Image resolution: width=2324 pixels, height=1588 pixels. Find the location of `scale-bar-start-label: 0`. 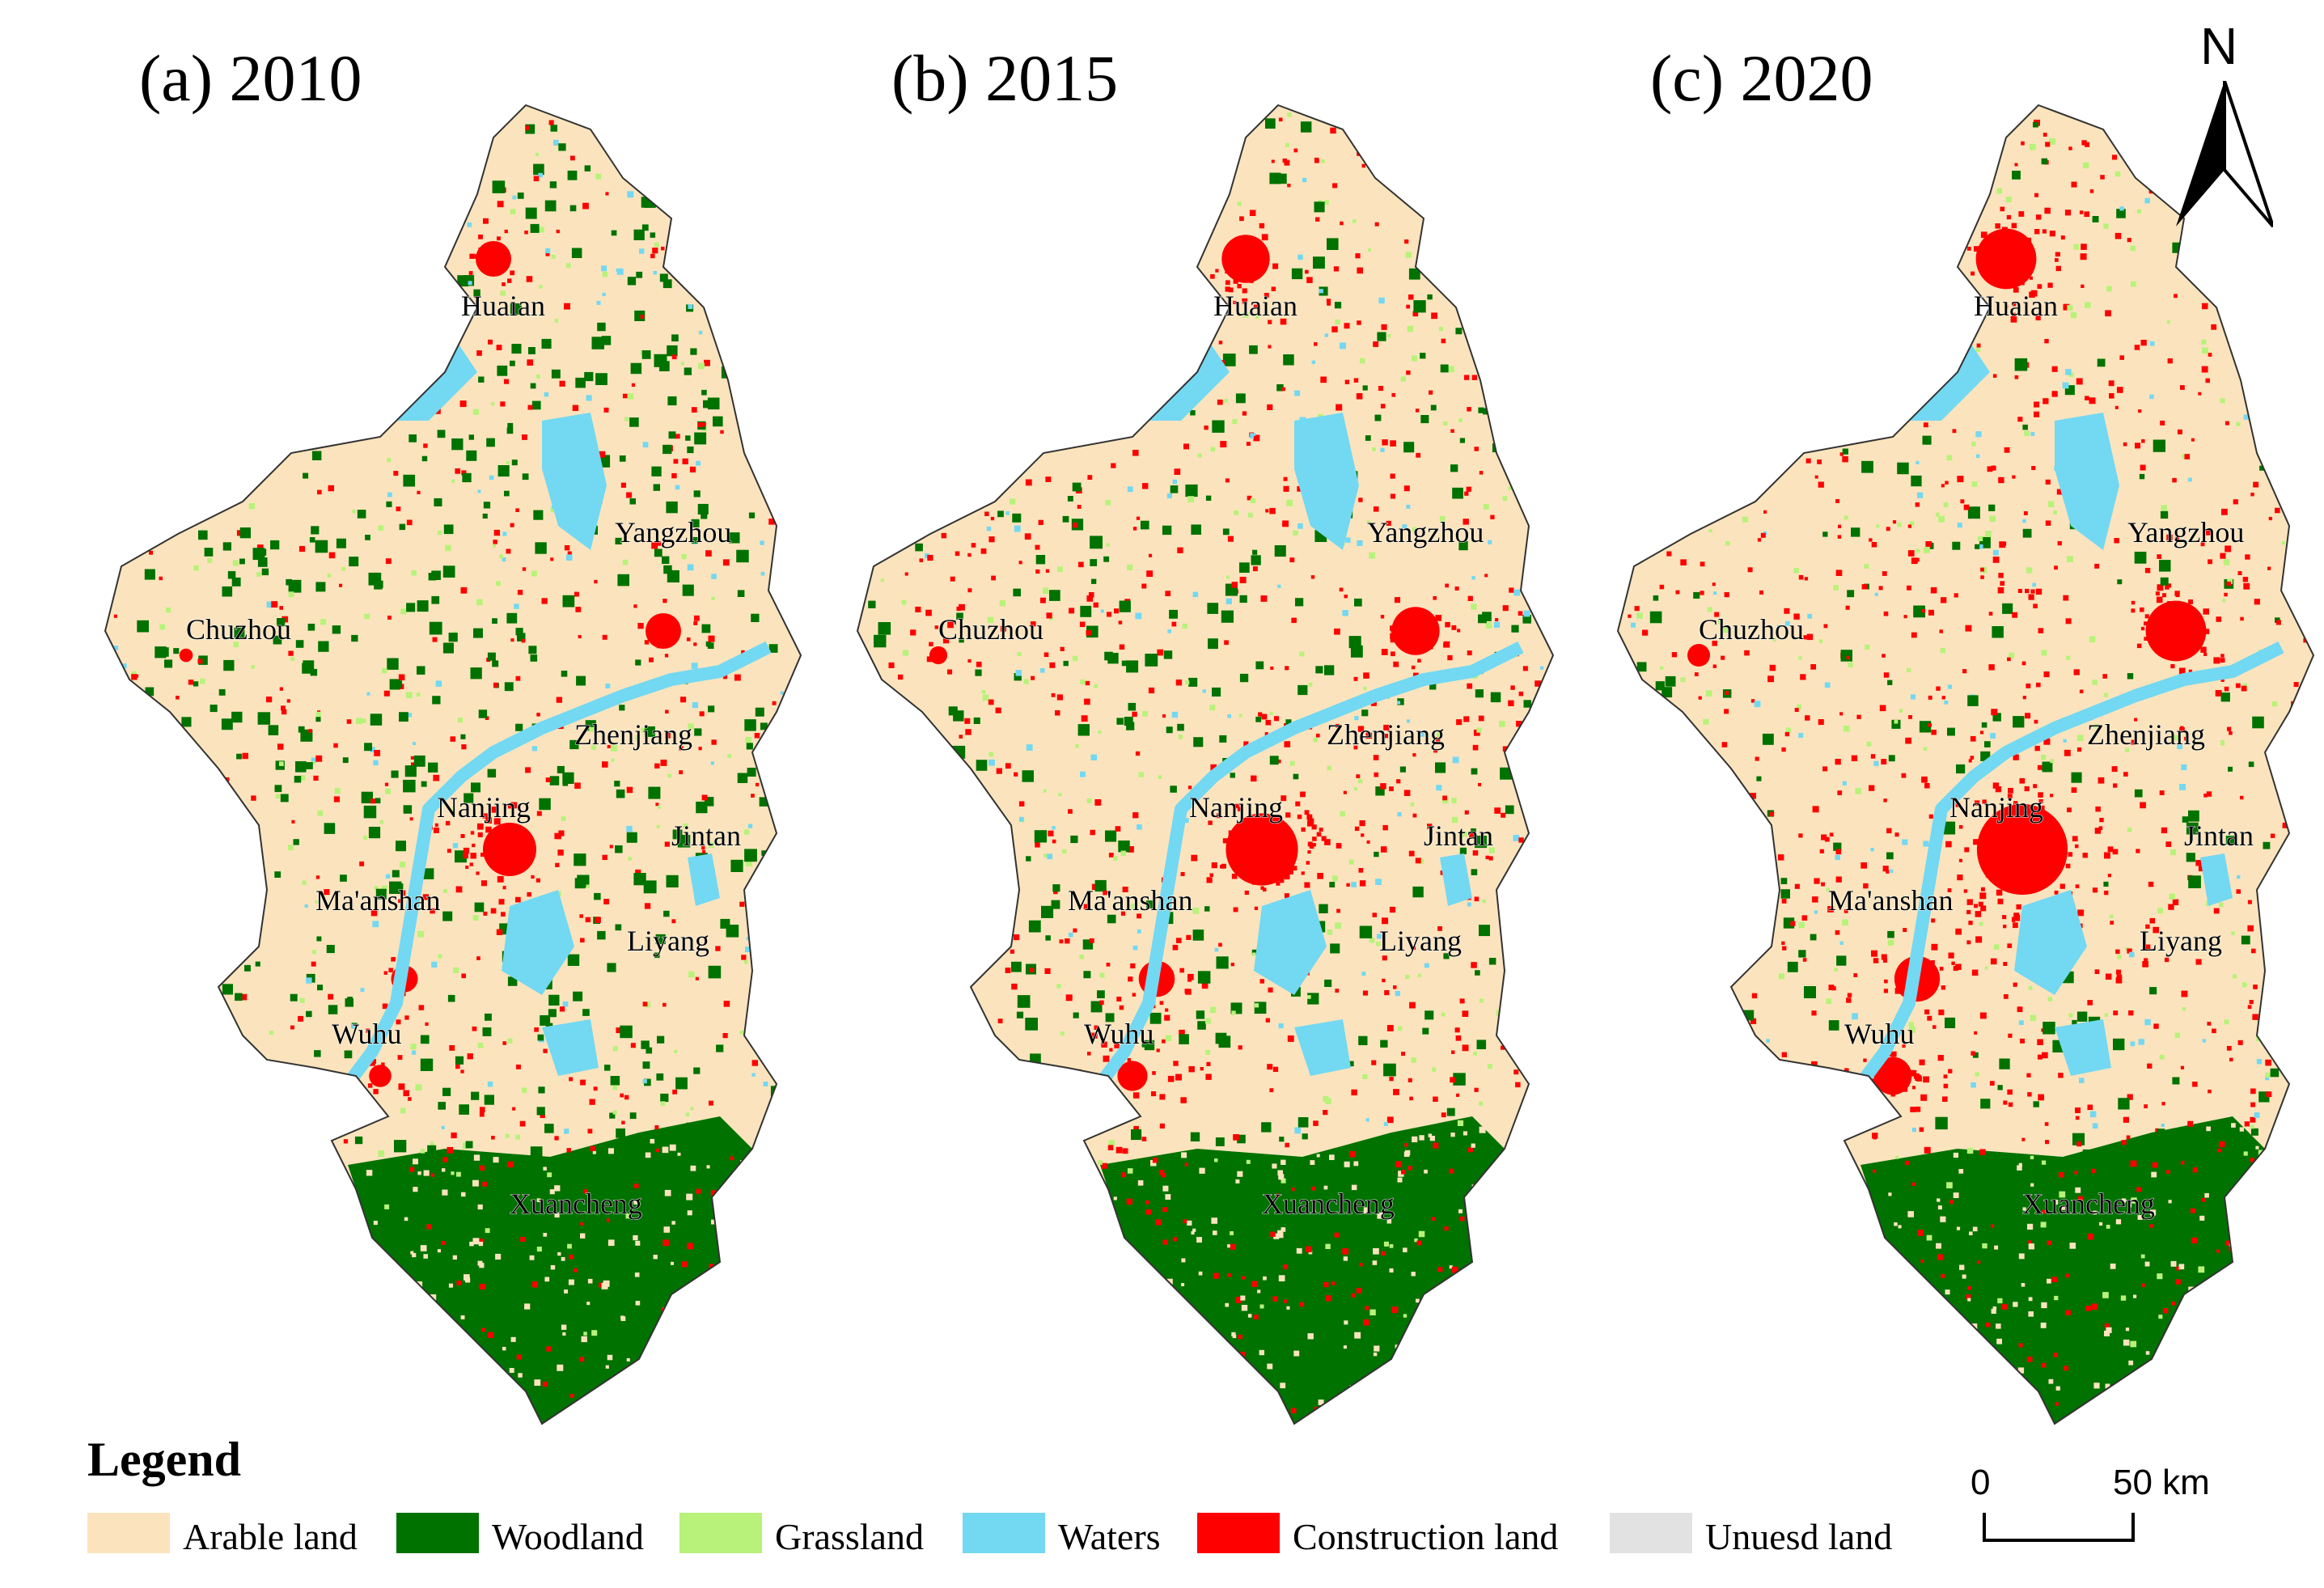

scale-bar-start-label: 0 is located at coordinates (1981, 1482).